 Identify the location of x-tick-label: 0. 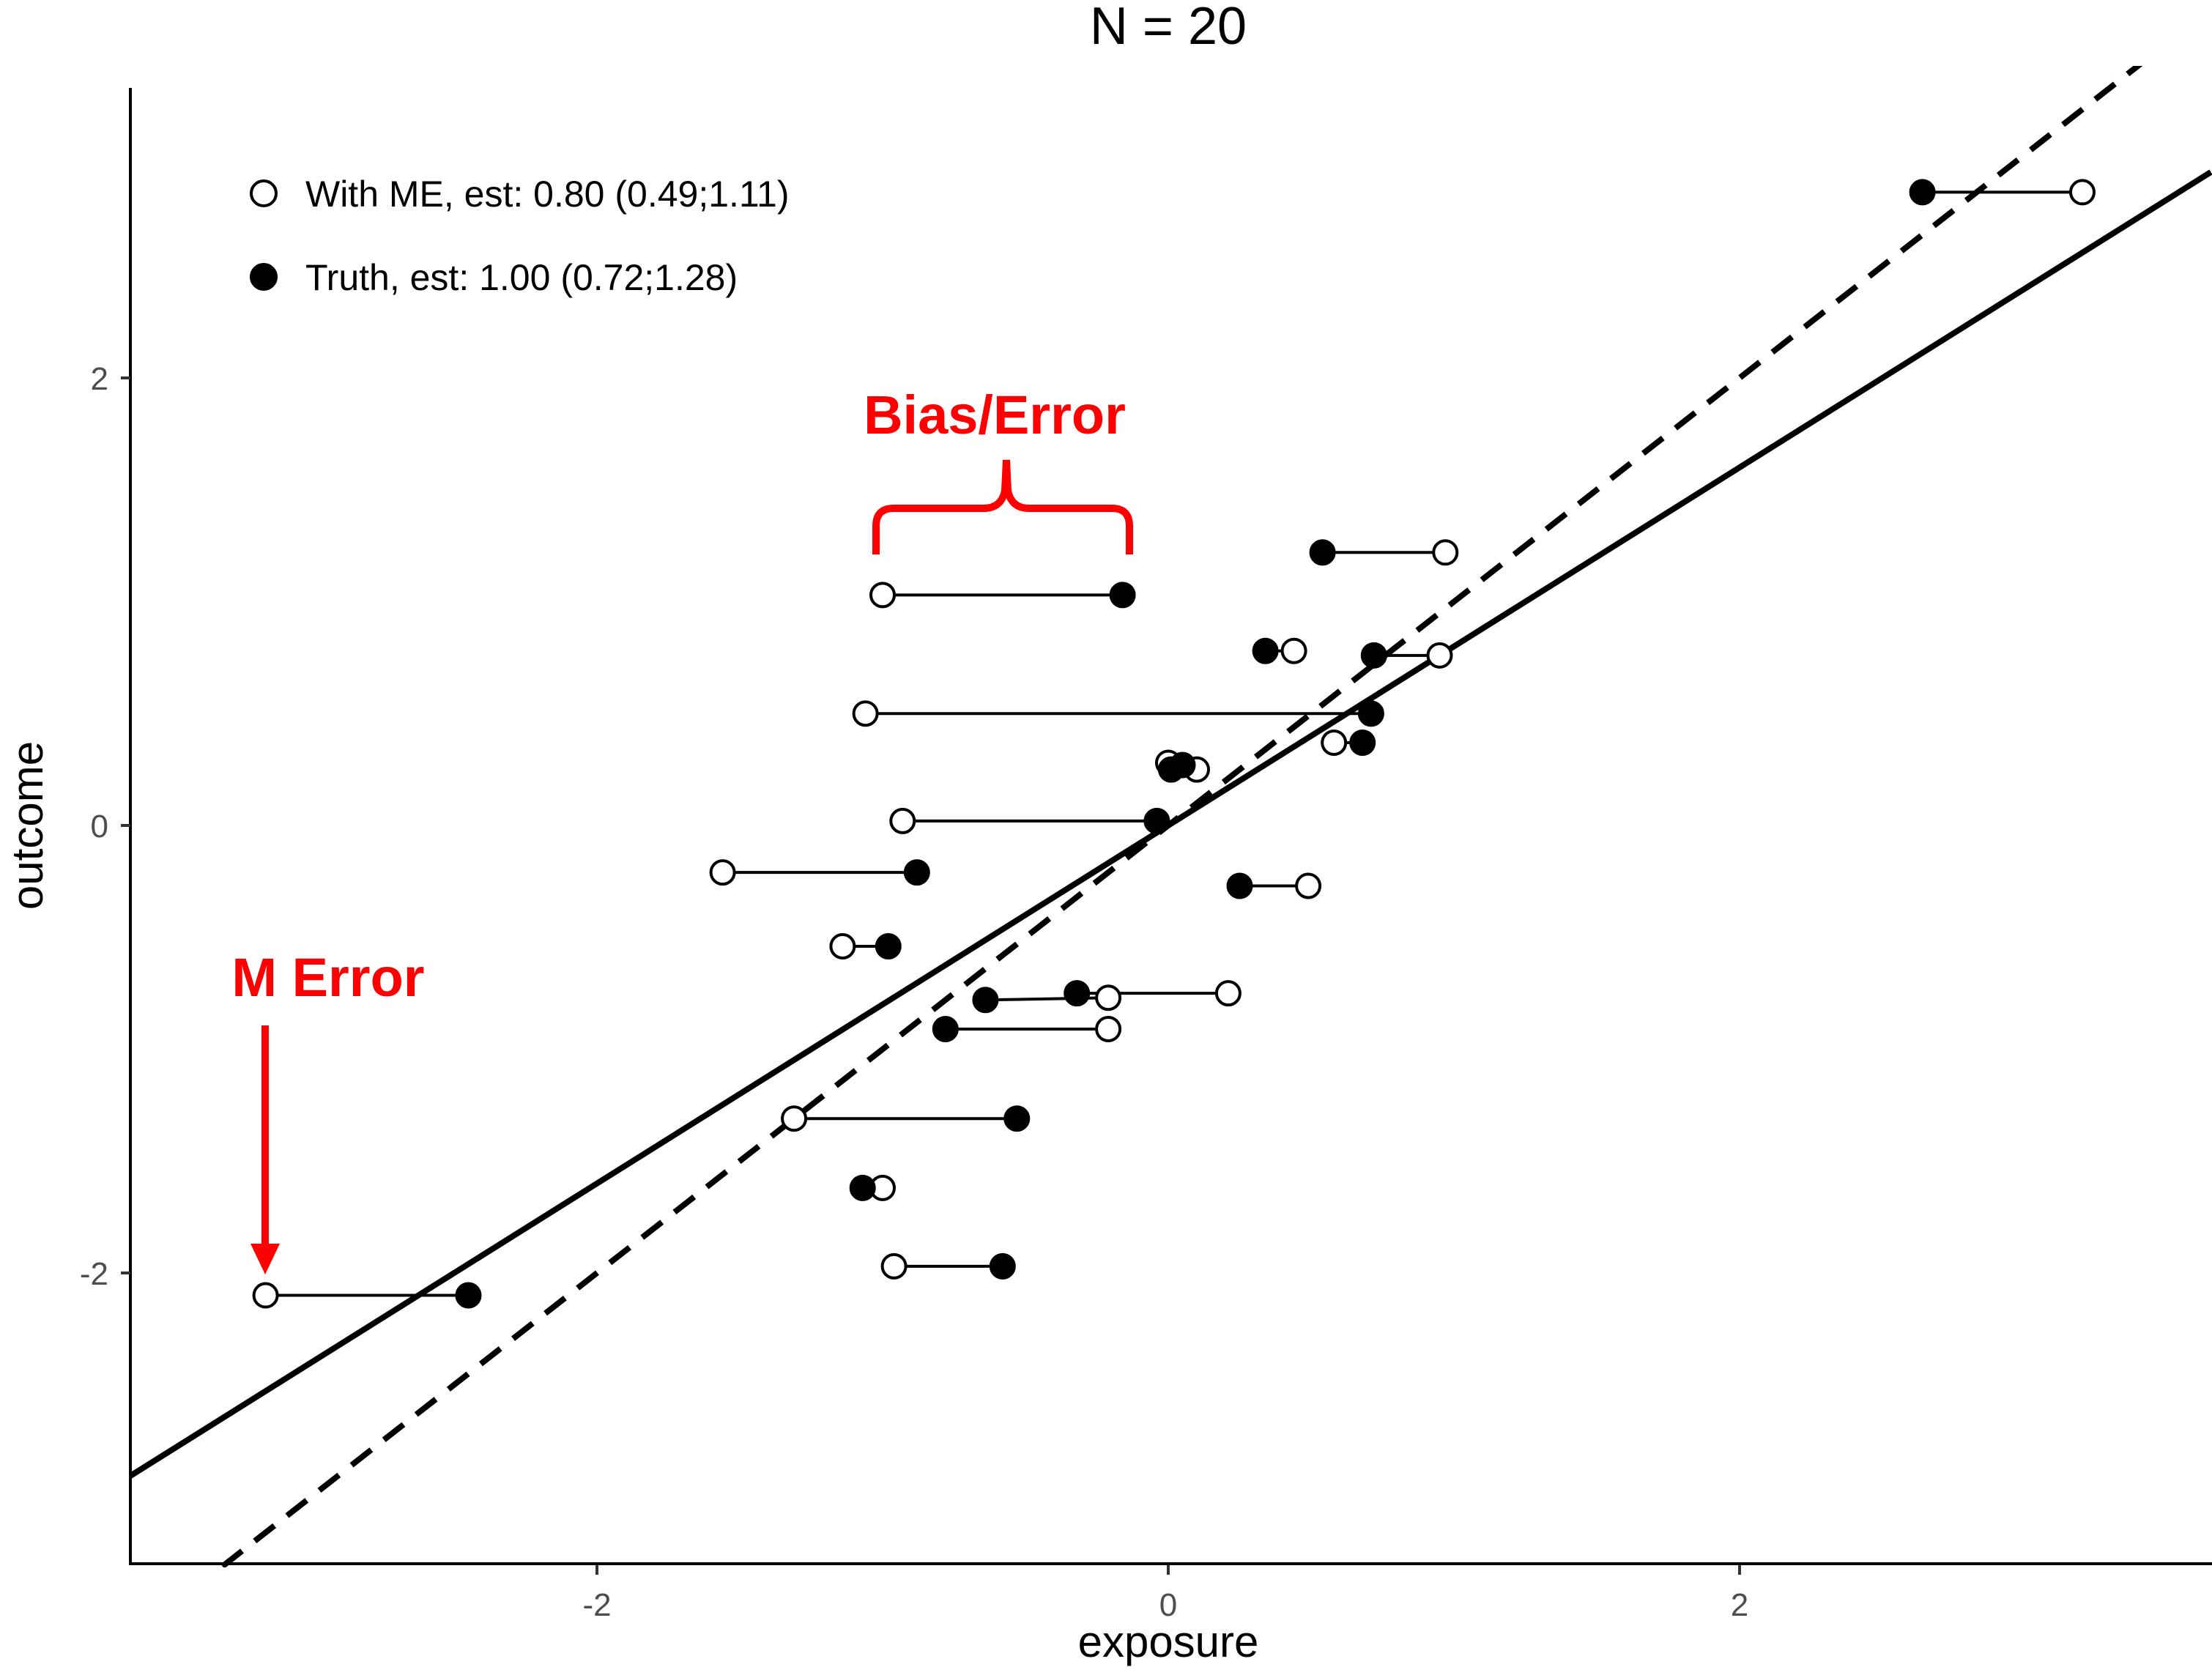
(1168, 1605).